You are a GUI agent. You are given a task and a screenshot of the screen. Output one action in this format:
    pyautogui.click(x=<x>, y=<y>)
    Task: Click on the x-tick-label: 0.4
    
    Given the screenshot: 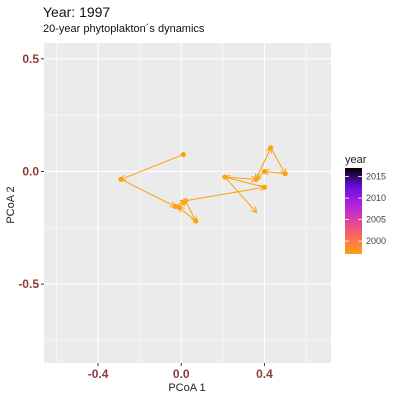 What is the action you would take?
    pyautogui.click(x=264, y=374)
    